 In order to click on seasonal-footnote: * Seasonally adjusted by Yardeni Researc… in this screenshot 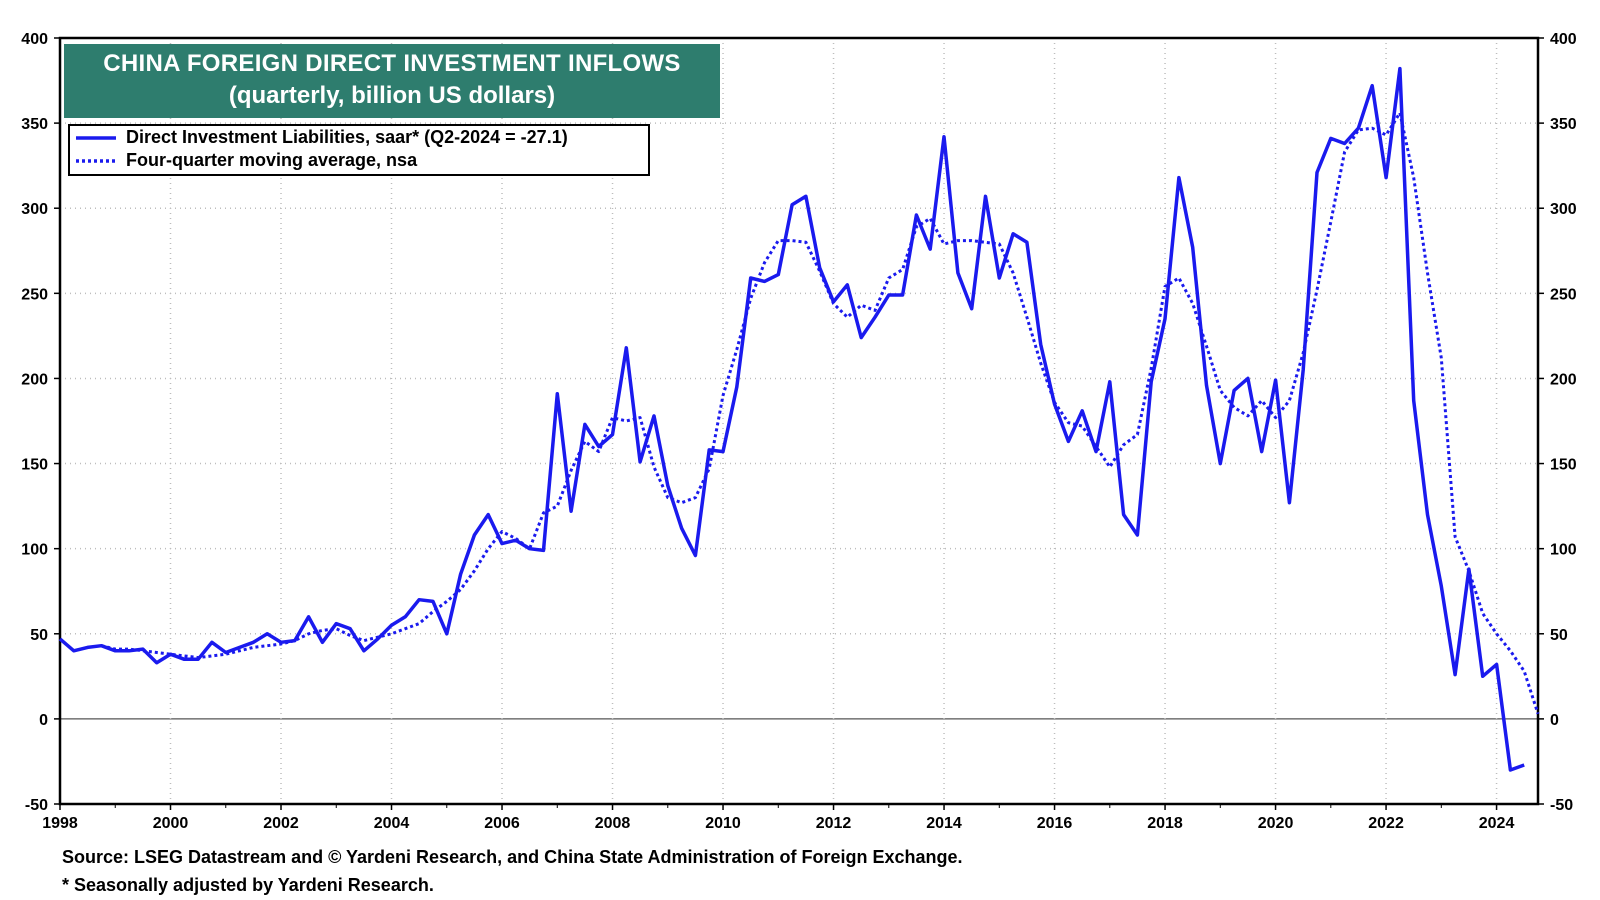, I will do `click(248, 885)`.